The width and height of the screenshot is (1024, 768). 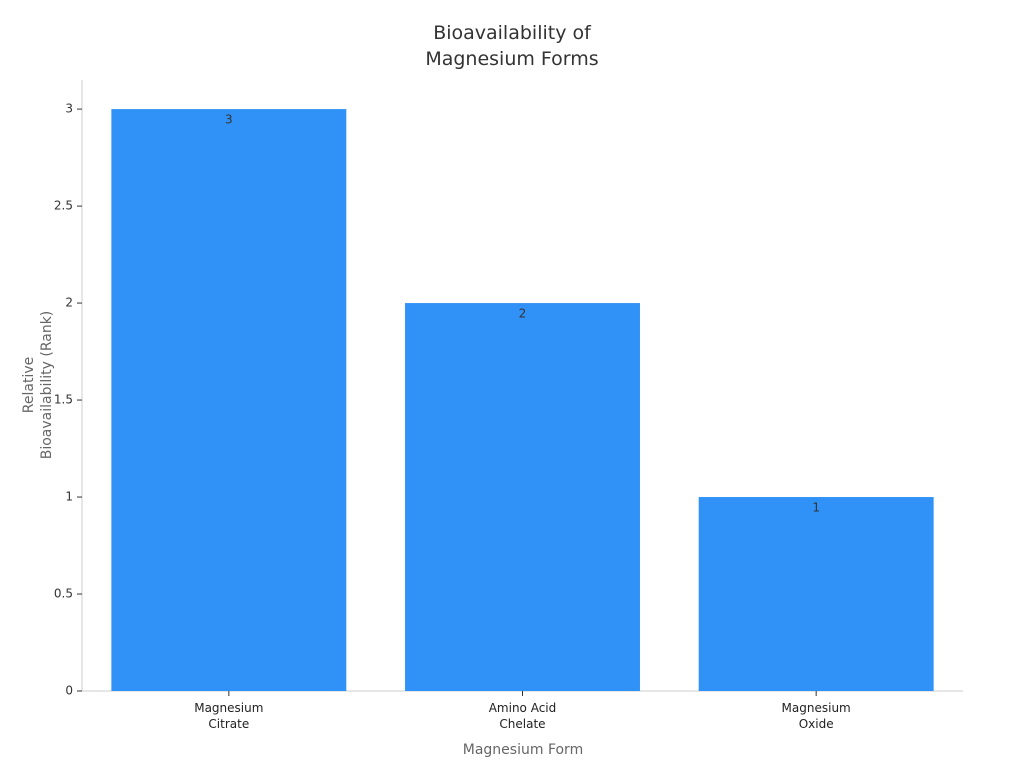 What do you see at coordinates (38, 385) in the screenshot?
I see `y-axis-label: Relative Bioavailability (Rank)` at bounding box center [38, 385].